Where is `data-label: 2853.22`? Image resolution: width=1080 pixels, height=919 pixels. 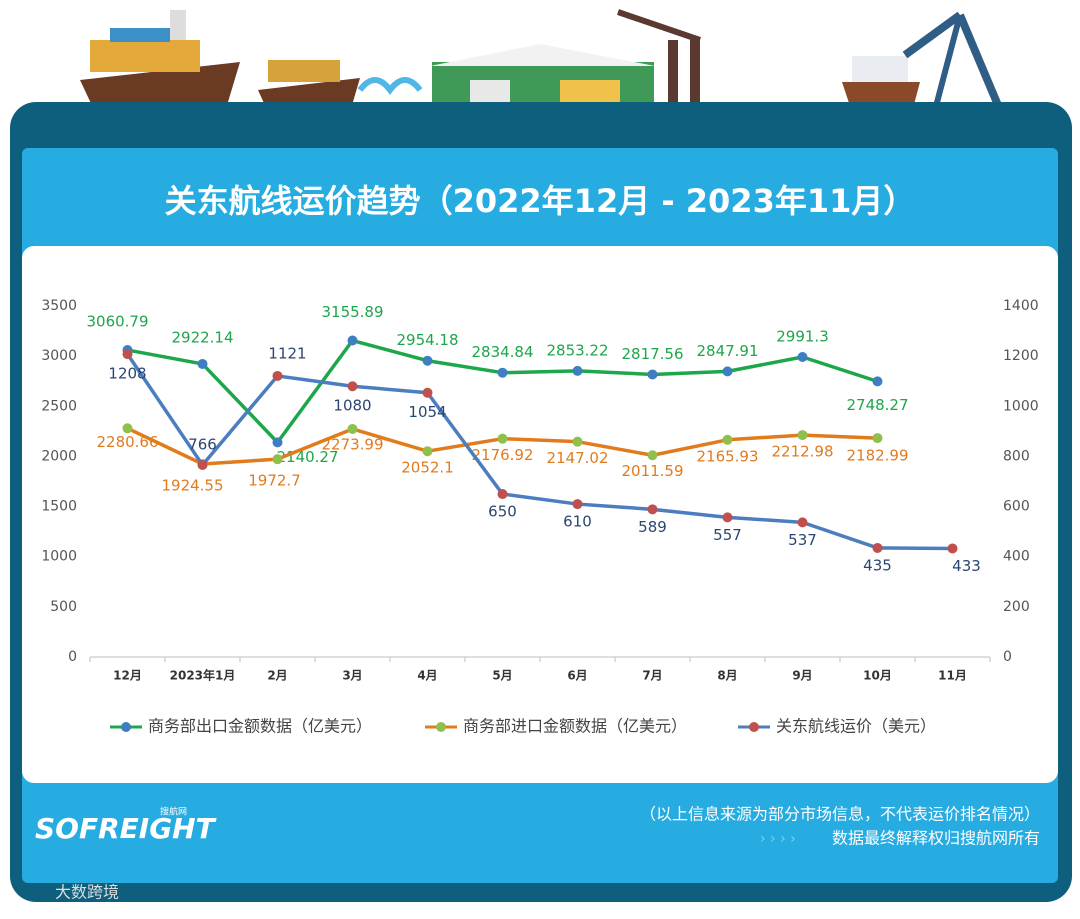 data-label: 2853.22 is located at coordinates (577, 350).